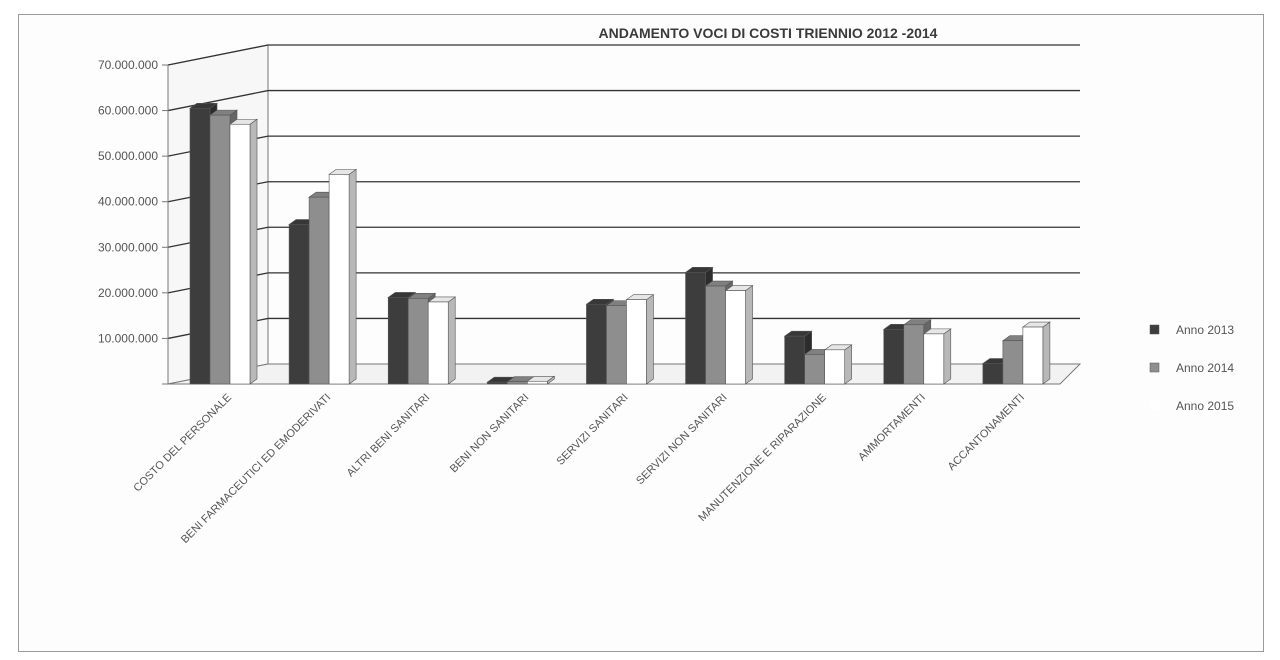 This screenshot has height=660, width=1280. What do you see at coordinates (128, 65) in the screenshot?
I see `y-tick-label: 70.000.000` at bounding box center [128, 65].